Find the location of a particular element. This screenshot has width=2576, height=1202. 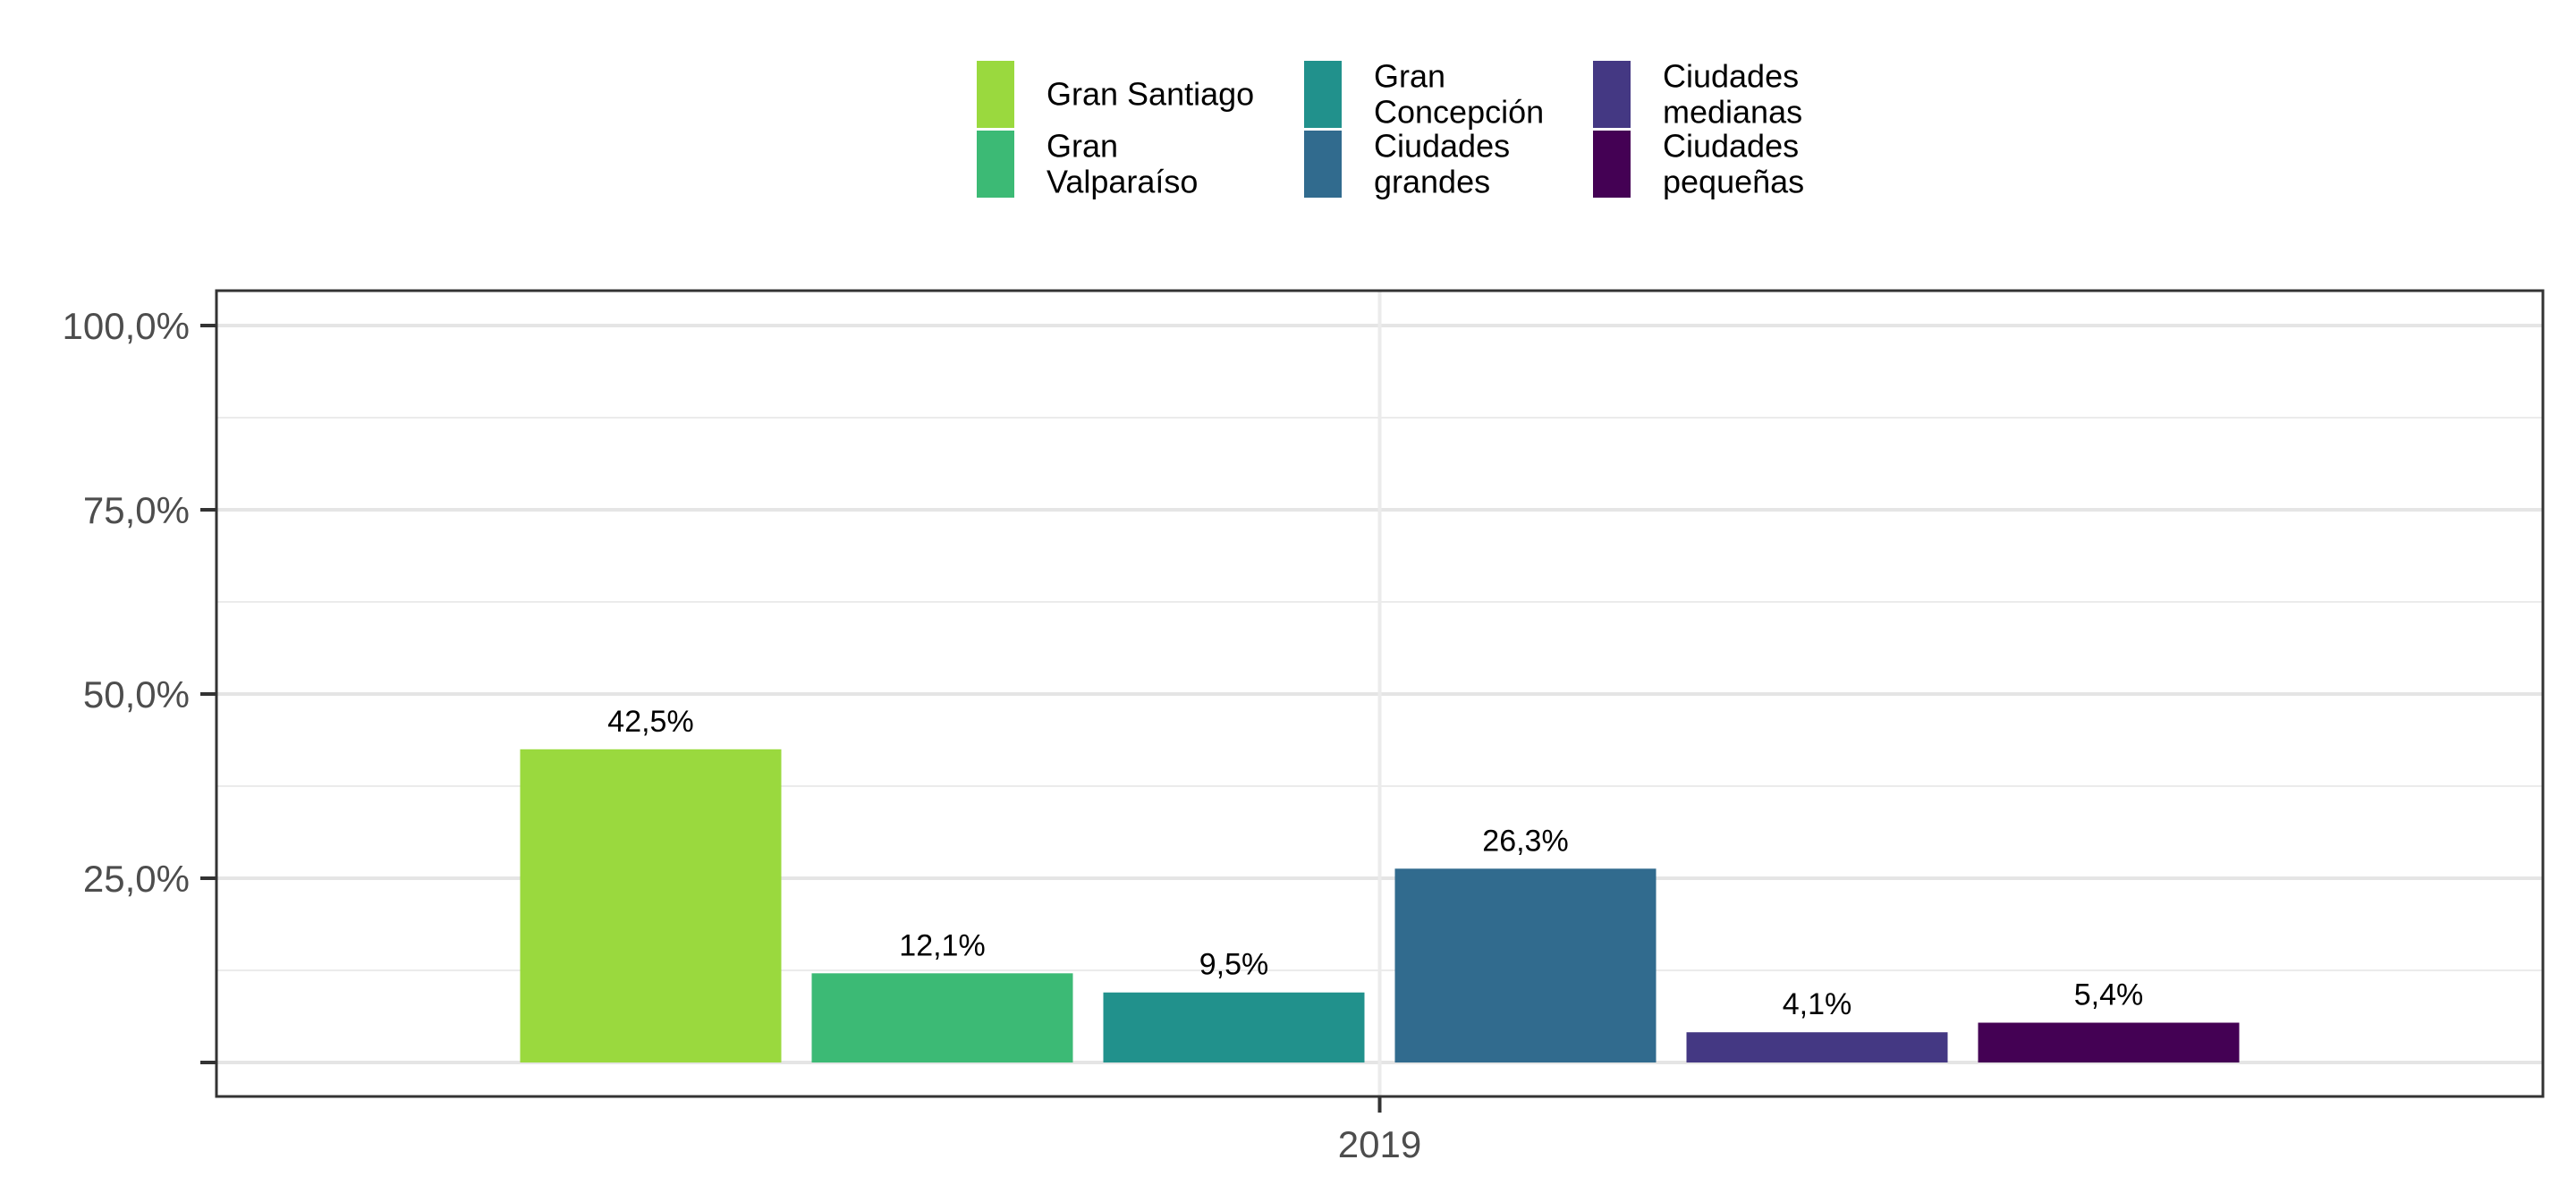

legend-label: Gran Valparaíso is located at coordinates (1122, 164).